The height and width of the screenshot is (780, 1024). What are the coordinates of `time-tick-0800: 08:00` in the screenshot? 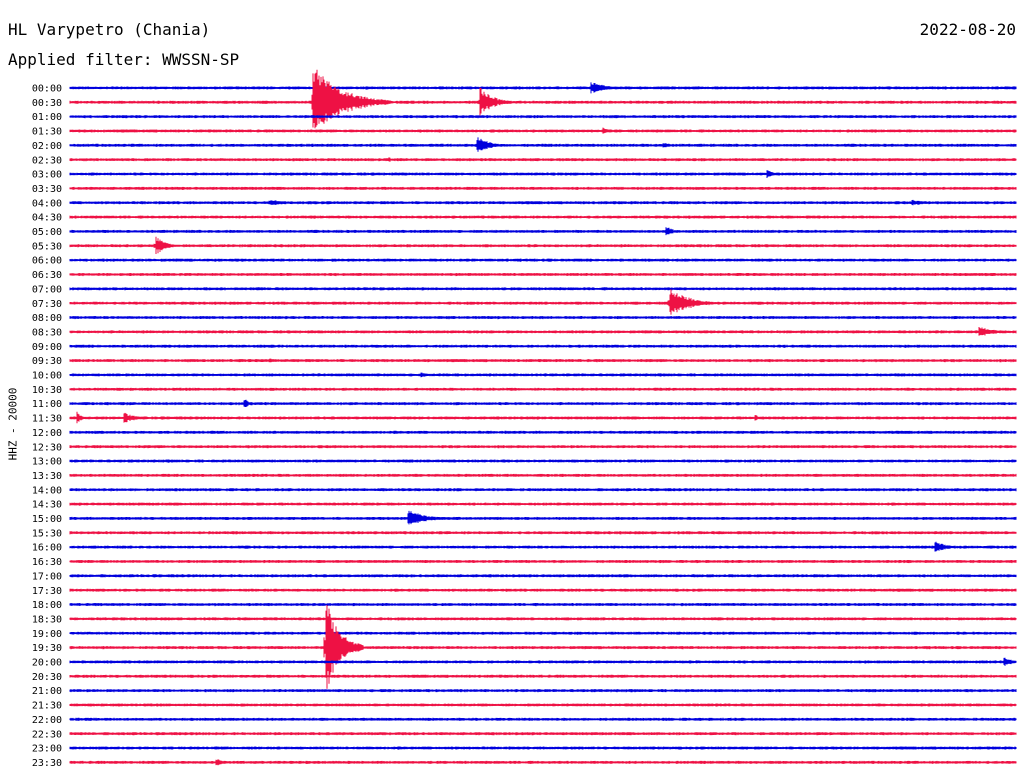 It's located at (47, 318).